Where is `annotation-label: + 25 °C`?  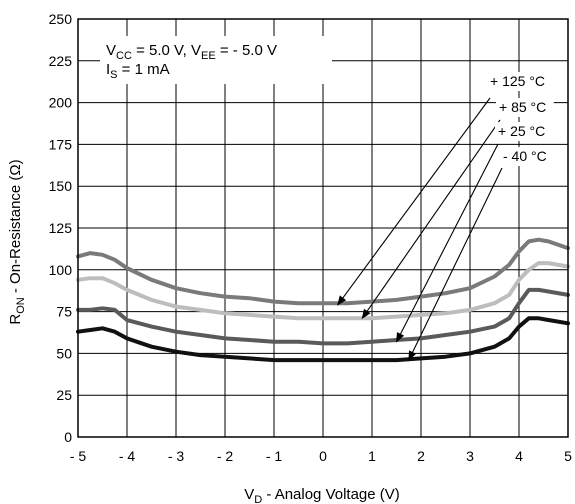
annotation-label: + 25 °C is located at coordinates (521, 131).